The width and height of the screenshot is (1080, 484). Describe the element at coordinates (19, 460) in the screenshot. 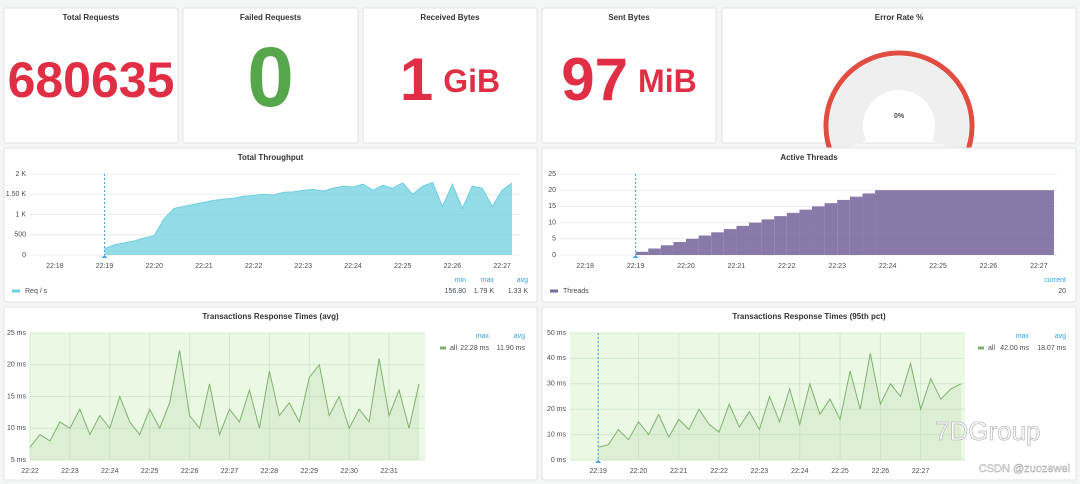

I see `y-tick-label: 5 ms` at that location.